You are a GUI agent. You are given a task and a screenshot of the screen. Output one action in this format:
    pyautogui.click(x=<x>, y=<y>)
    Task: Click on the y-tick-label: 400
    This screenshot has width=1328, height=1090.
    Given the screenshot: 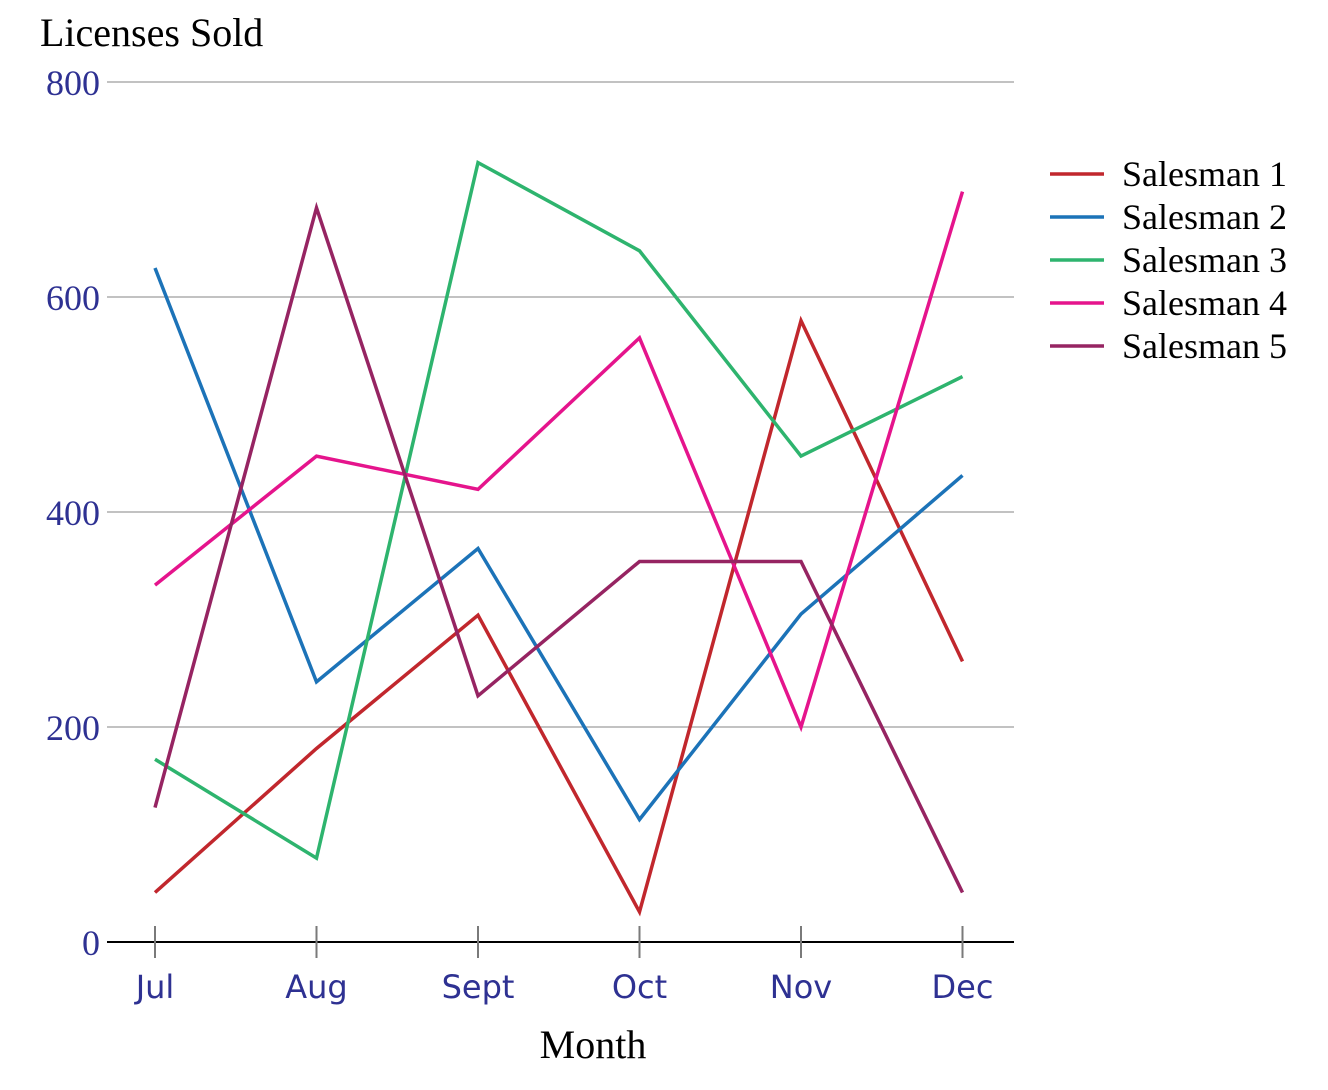 What is the action you would take?
    pyautogui.click(x=73, y=513)
    